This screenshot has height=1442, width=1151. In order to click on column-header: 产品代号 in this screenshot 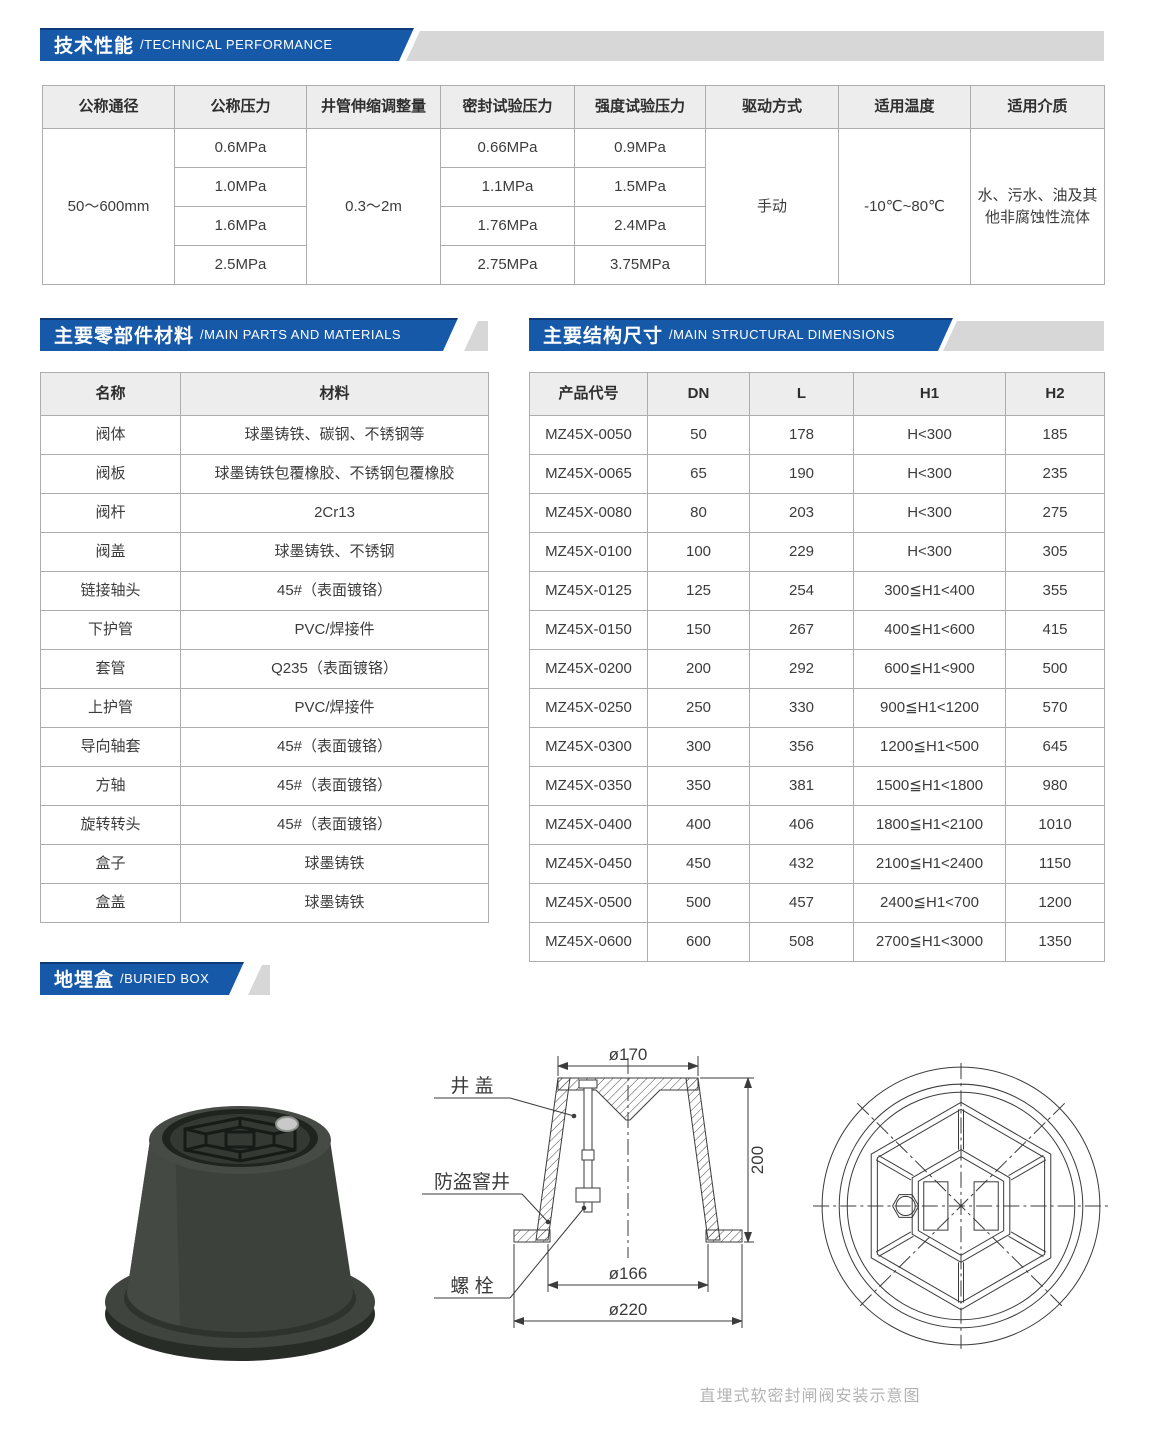, I will do `click(588, 394)`.